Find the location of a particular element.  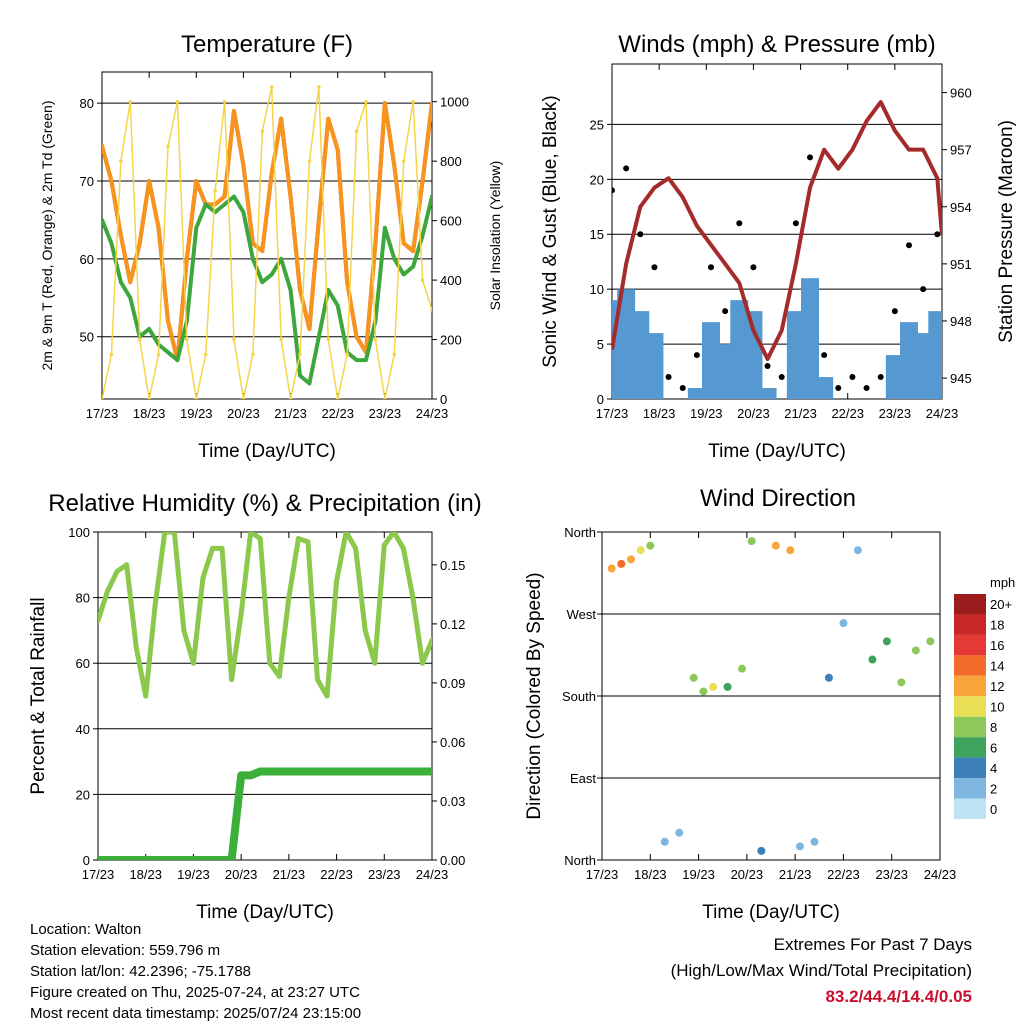

y-axis-label: Percent & Total Rainfall is located at coordinates (38, 695).